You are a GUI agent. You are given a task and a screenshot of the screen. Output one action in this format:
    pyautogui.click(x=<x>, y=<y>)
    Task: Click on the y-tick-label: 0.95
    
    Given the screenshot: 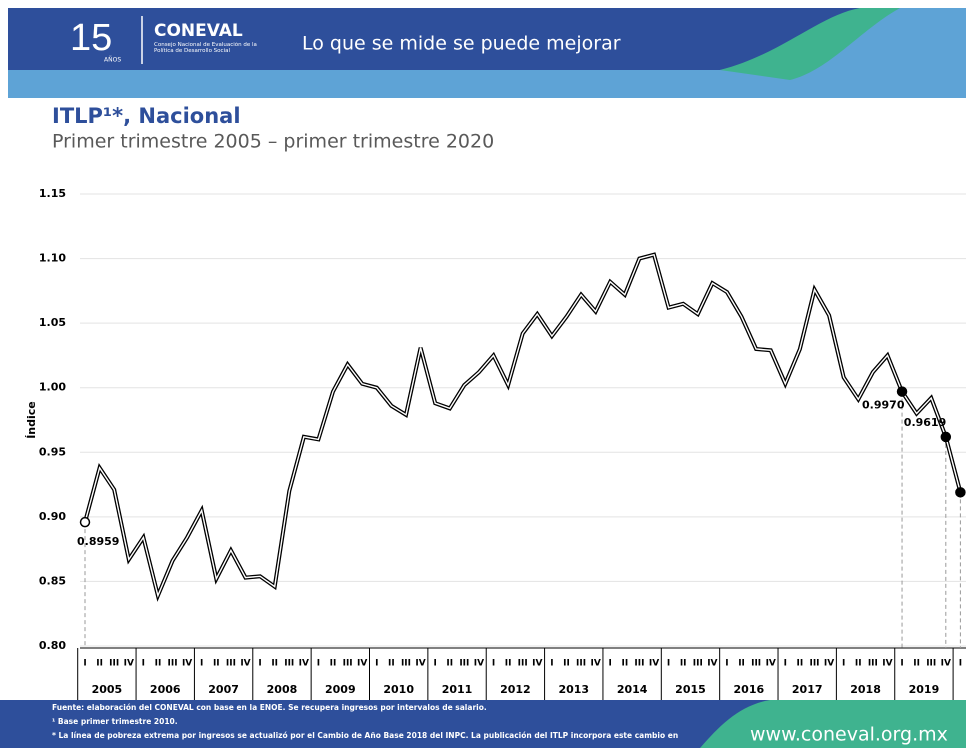 What is the action you would take?
    pyautogui.click(x=52, y=451)
    